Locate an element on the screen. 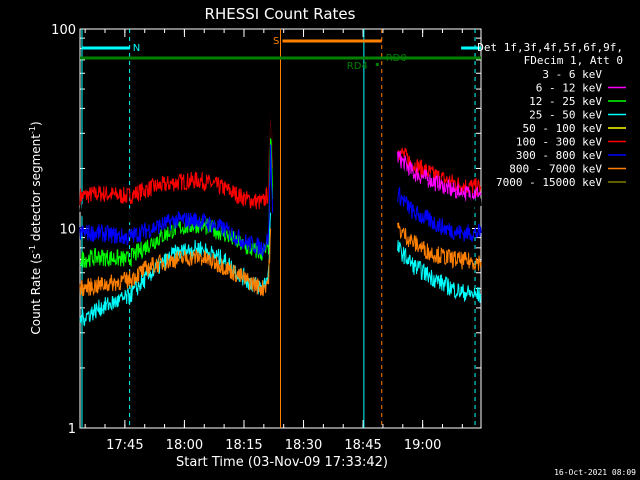 Image resolution: width=640 pixels, height=480 pixels. y-axis-label: Count Rate (s-1 detector segment-1) is located at coordinates (35, 227).